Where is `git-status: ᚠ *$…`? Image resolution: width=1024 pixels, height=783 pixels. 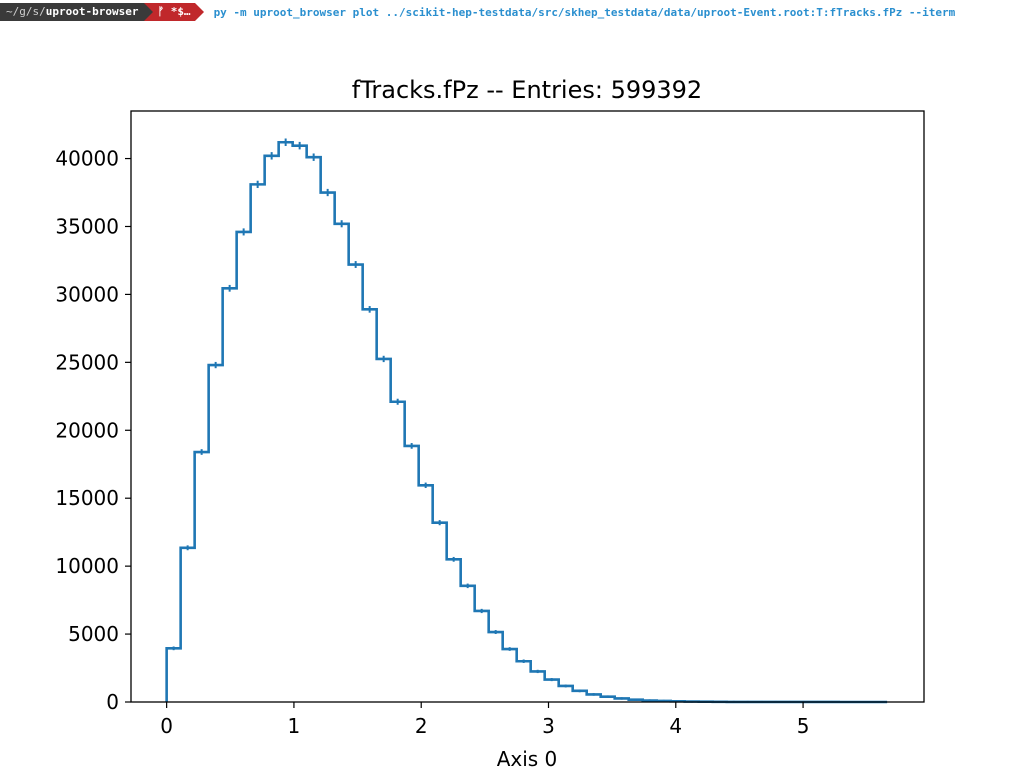
git-status: ᚠ *$… is located at coordinates (174, 11).